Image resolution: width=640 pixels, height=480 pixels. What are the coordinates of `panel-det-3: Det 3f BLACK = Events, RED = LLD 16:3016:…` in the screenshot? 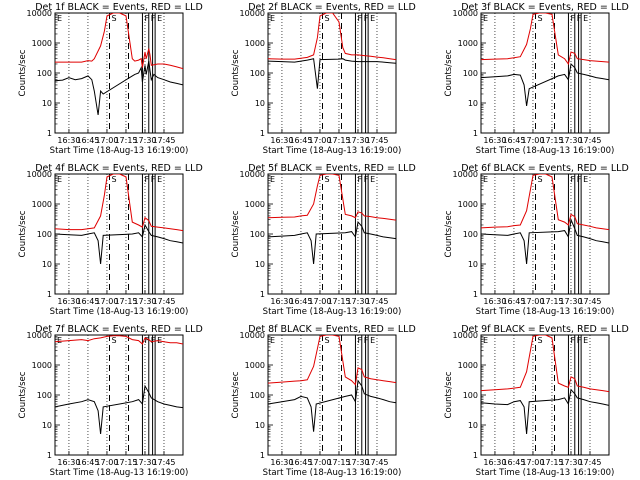 It's located at (536, 79).